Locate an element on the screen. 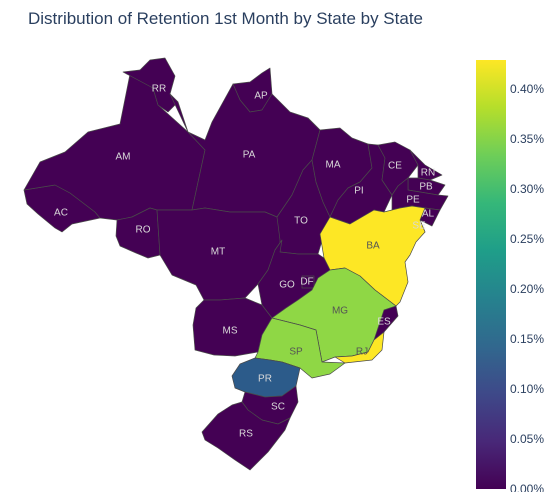 This screenshot has width=550, height=500. colorbar-tick-label: 0.25% is located at coordinates (527, 239).